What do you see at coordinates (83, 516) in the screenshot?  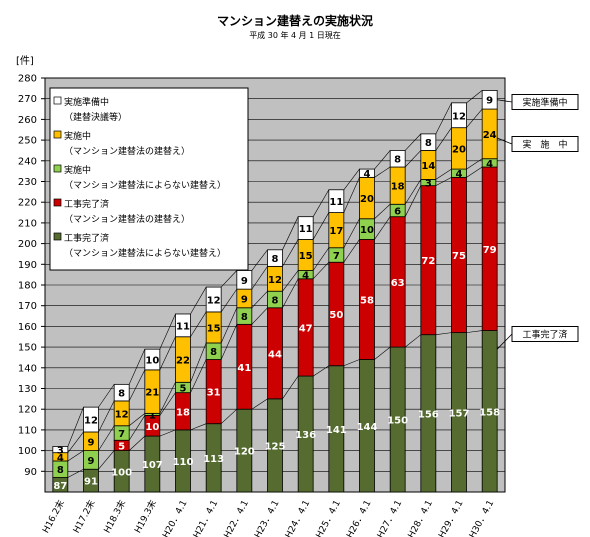 I see `x-tick-label: H17.2末` at bounding box center [83, 516].